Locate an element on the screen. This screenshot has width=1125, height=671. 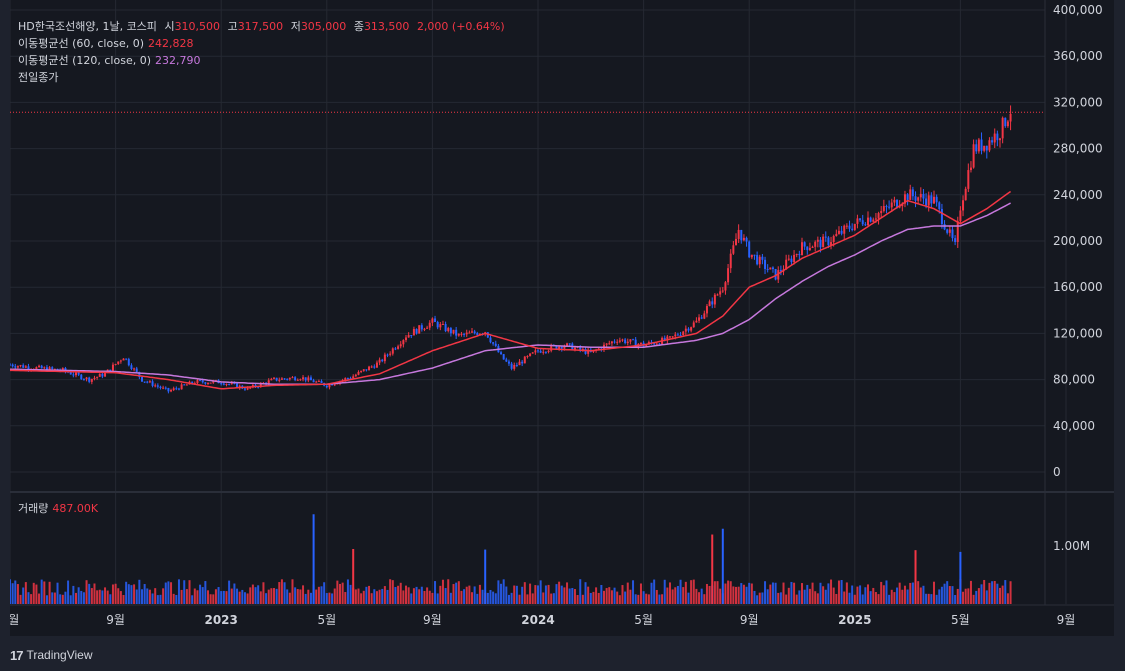
legend-ma60-row: 이동평균선 (60, close, 0) 242,828 is located at coordinates (108, 43).